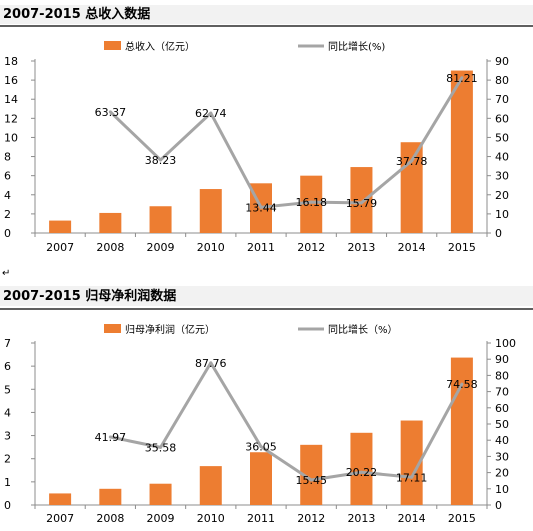 The image size is (533, 531). I want to click on growth-data-label: 74.58, so click(462, 384).